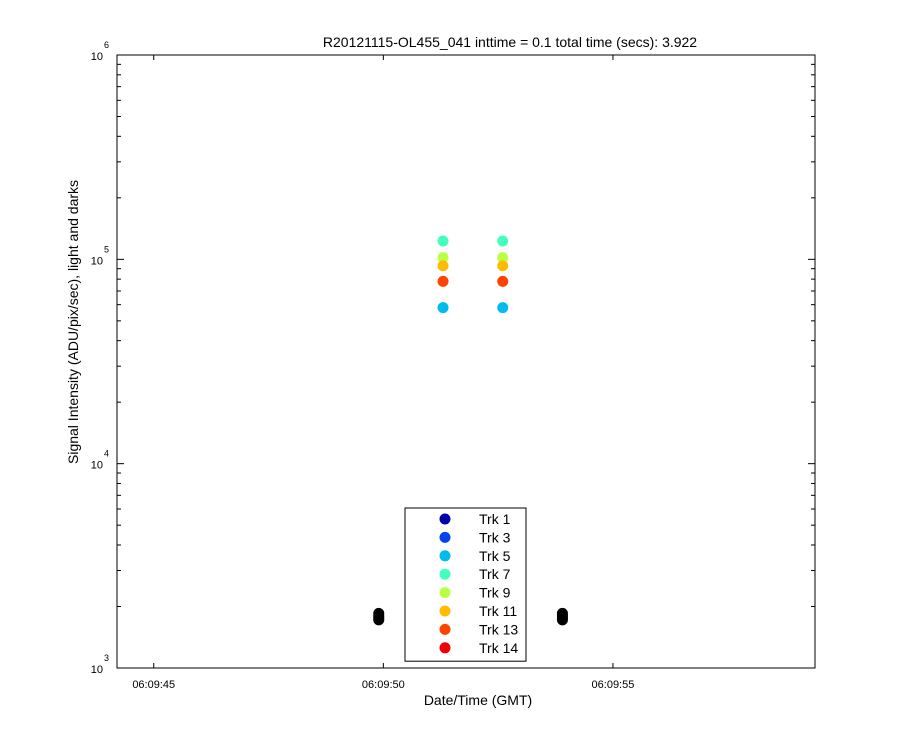 This screenshot has width=900, height=750. Describe the element at coordinates (613, 685) in the screenshot. I see `x-tick-label: 06:09:55` at that location.